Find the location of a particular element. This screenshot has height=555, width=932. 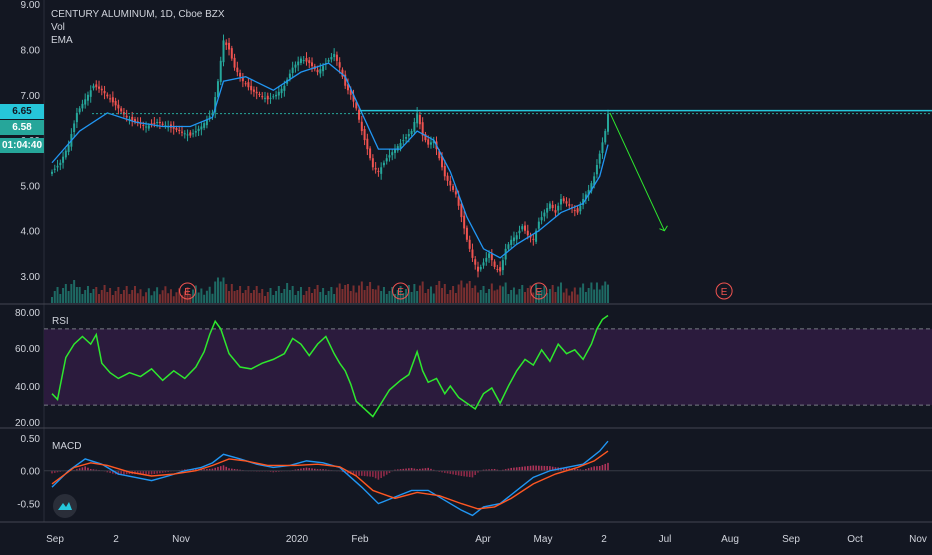

time-tick-label: Oct is located at coordinates (855, 539).